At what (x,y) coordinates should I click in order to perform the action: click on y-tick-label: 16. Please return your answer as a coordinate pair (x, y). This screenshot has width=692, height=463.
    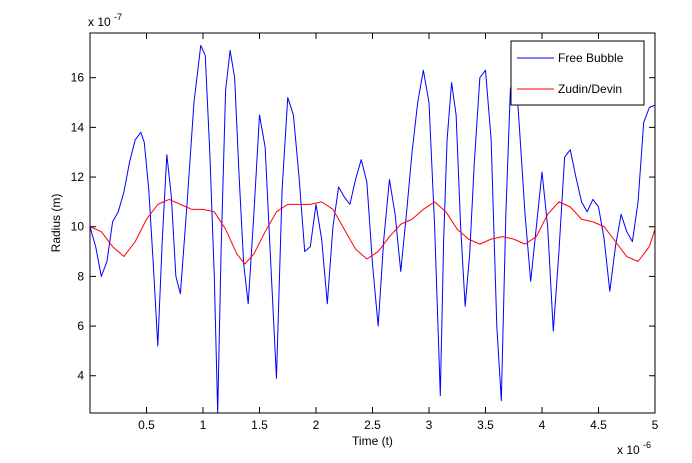
    Looking at the image, I should click on (78, 78).